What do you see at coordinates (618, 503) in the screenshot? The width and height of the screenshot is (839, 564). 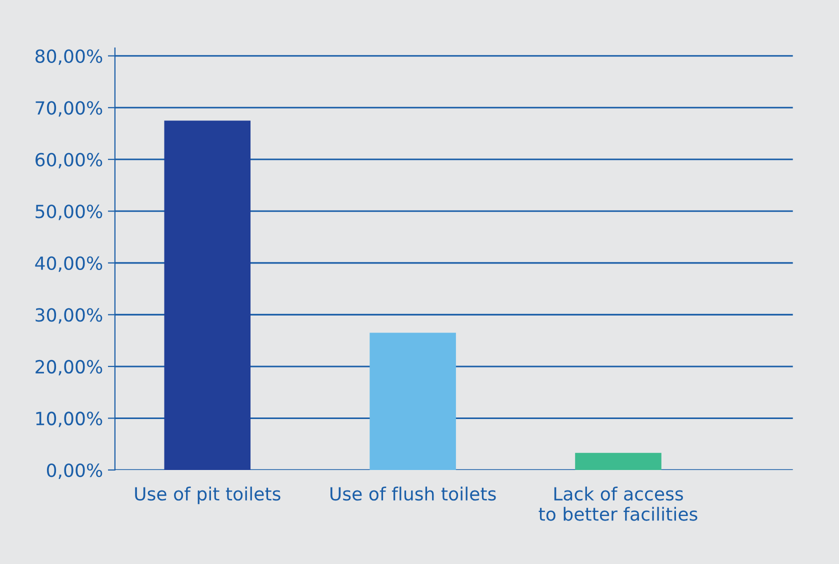 I see `x-tick-label: Lack of access to better facilities` at bounding box center [618, 503].